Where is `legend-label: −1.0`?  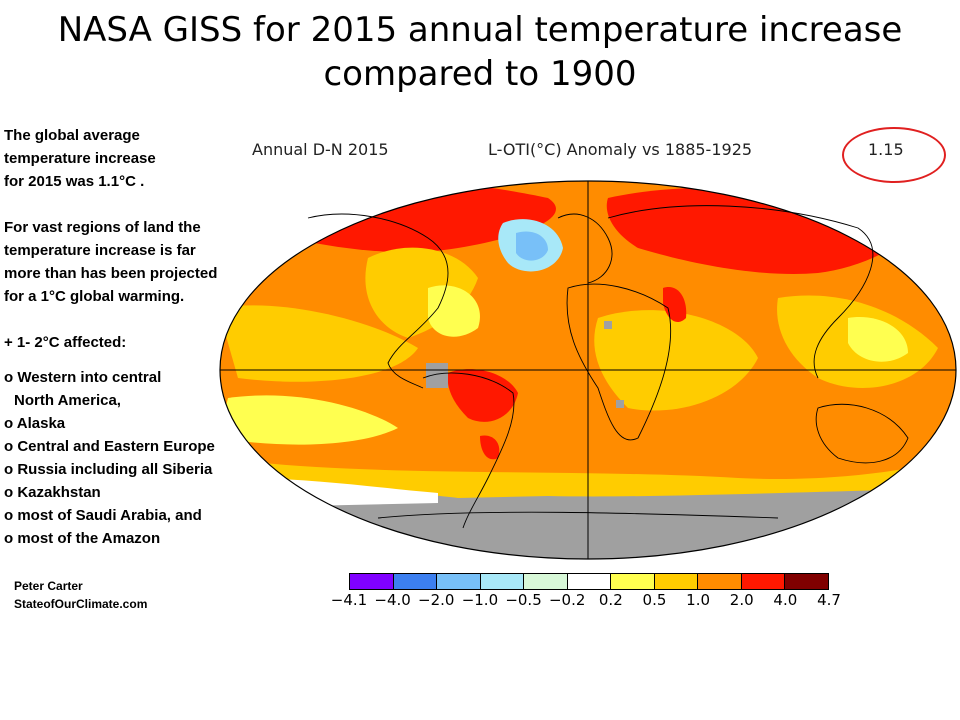
legend-label: −1.0 is located at coordinates (480, 600).